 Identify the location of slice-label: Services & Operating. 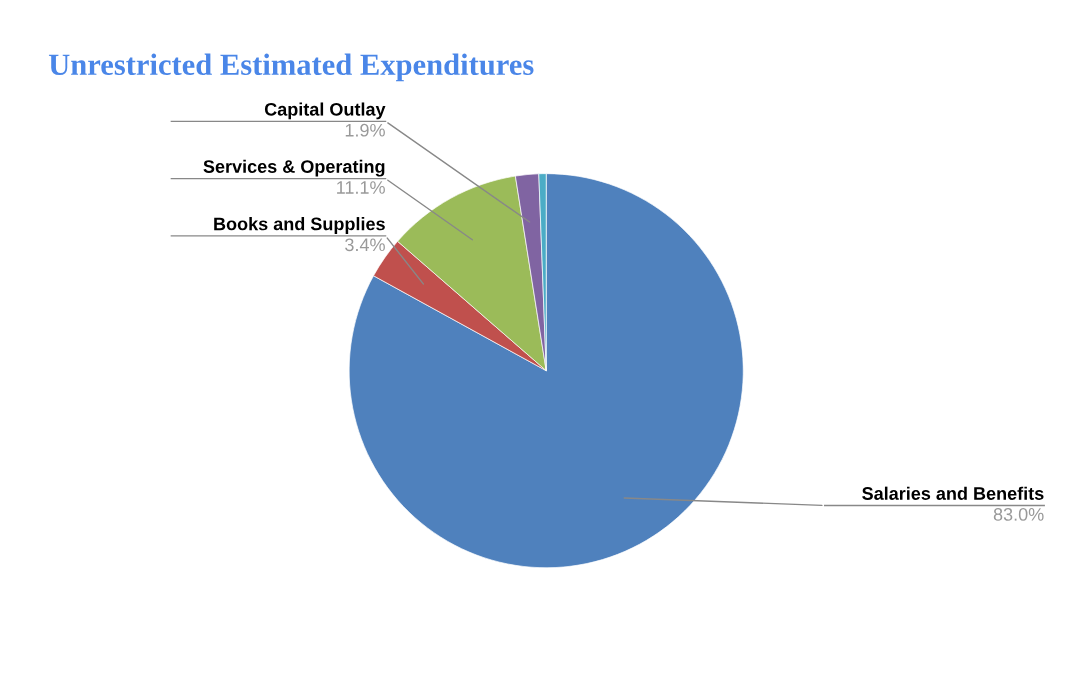
(294, 168).